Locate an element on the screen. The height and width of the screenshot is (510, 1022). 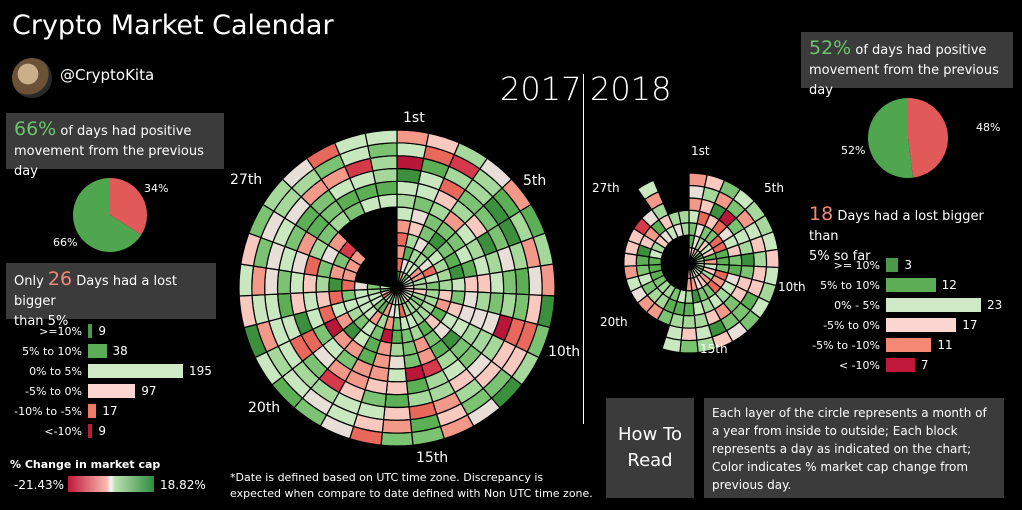
pie-2017: 34% 66% is located at coordinates (110, 215).